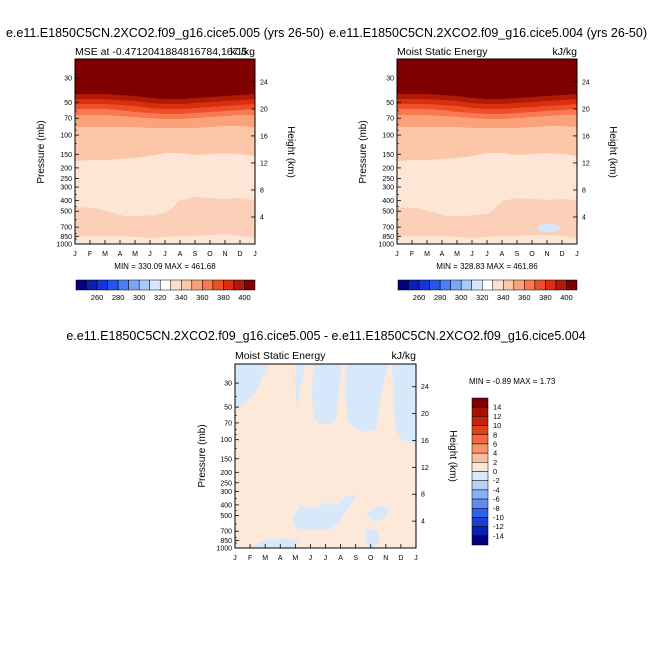 Image resolution: width=654 pixels, height=654 pixels. I want to click on y-tick-label: 30, so click(390, 79).